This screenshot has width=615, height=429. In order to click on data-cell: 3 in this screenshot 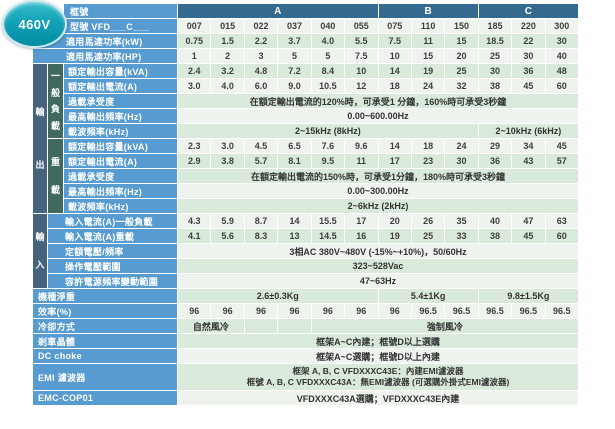, I will do `click(261, 56)`.